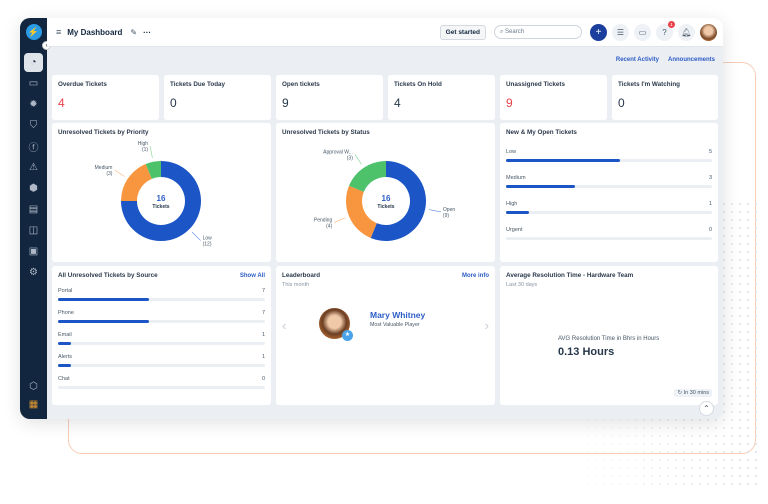 The width and height of the screenshot is (768, 504). What do you see at coordinates (33, 148) in the screenshot?
I see `sidebar-item-releases: ⓕ` at bounding box center [33, 148].